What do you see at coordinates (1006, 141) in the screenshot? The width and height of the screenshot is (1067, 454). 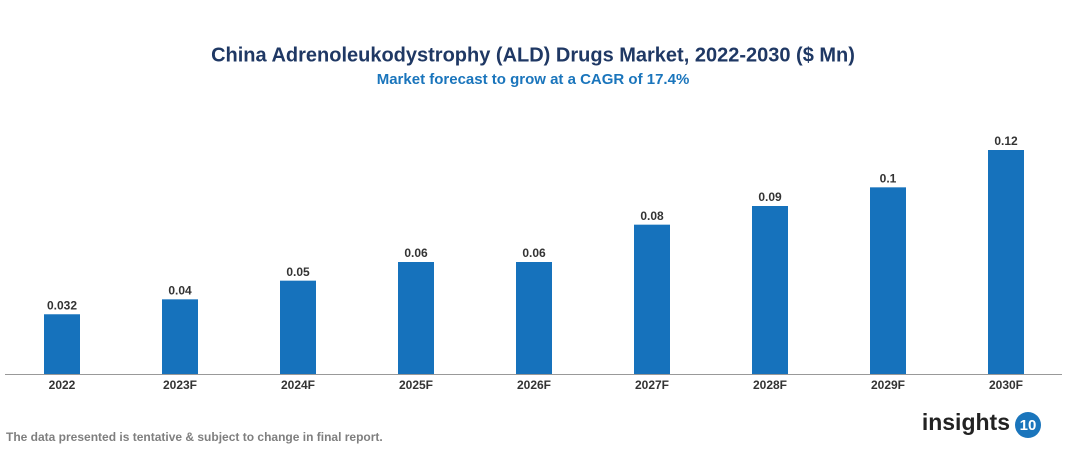 I see `data-label: 0.12` at bounding box center [1006, 141].